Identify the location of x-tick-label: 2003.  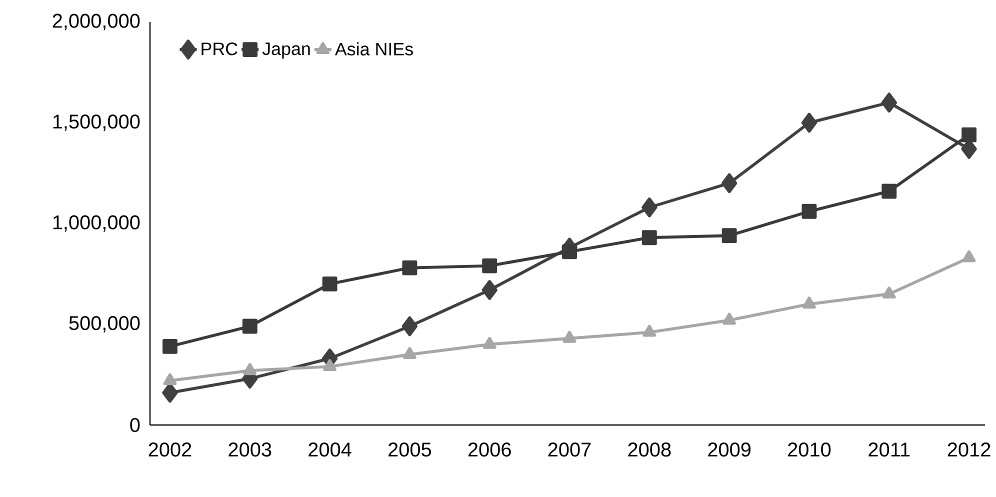
(250, 449).